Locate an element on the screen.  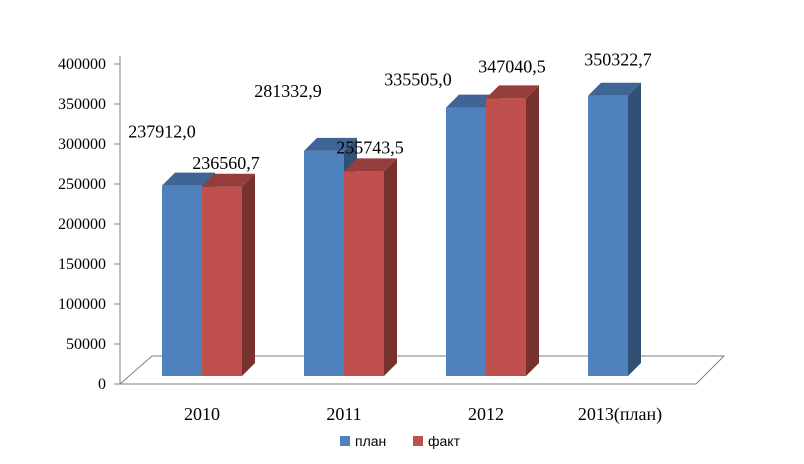
legend-item-факт: факт is located at coordinates (437, 441).